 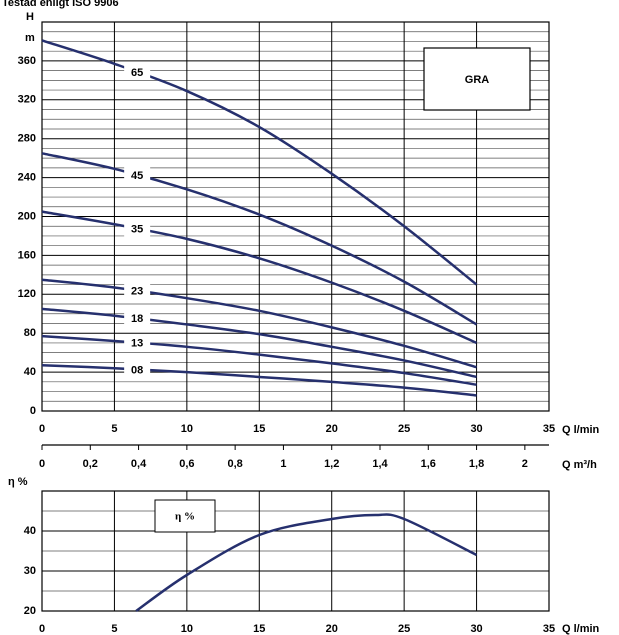 I want to click on y-tick-label: 160, so click(x=27, y=255).